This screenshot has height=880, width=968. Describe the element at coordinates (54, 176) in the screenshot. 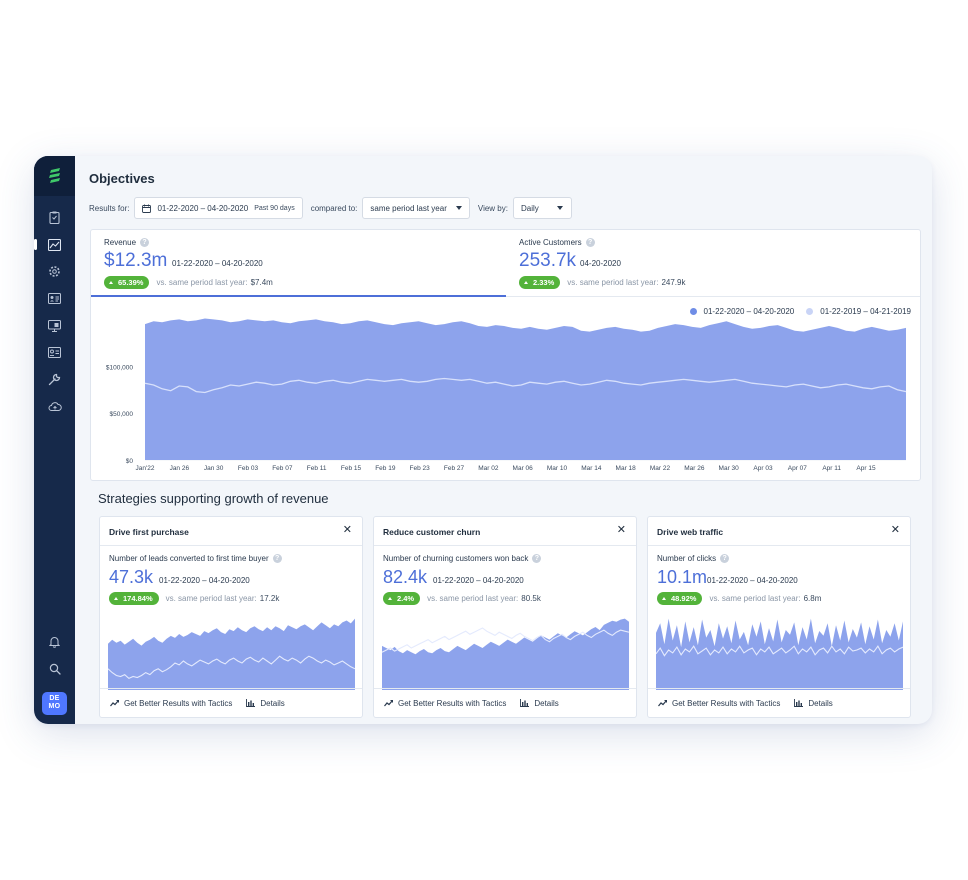

I see `logo-icon` at that location.